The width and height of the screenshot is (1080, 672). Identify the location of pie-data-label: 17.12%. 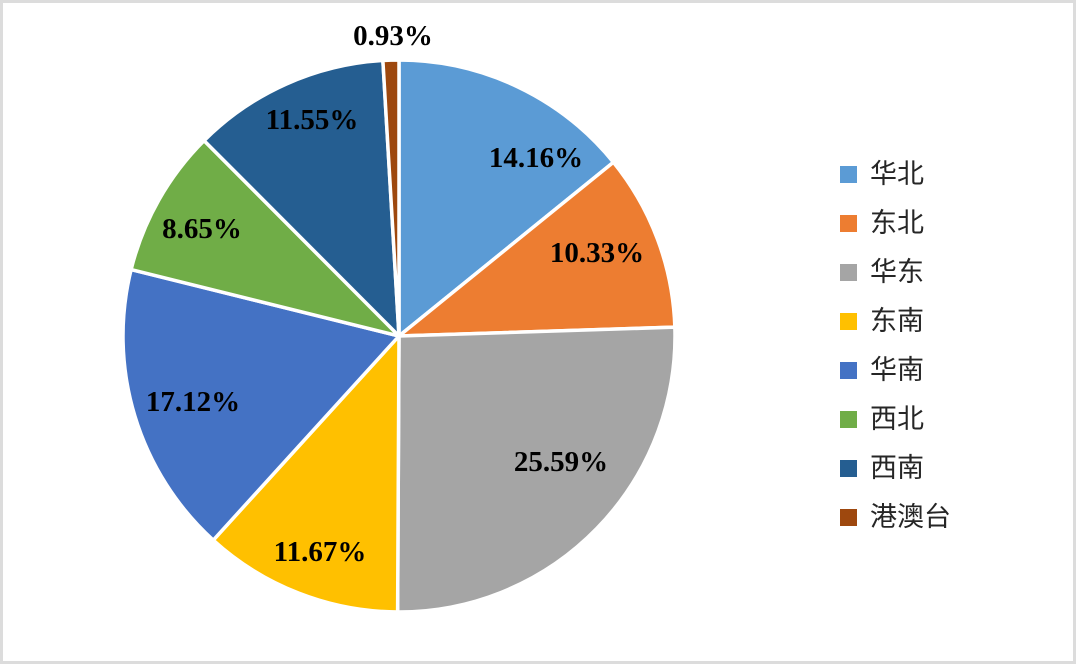
(193, 402).